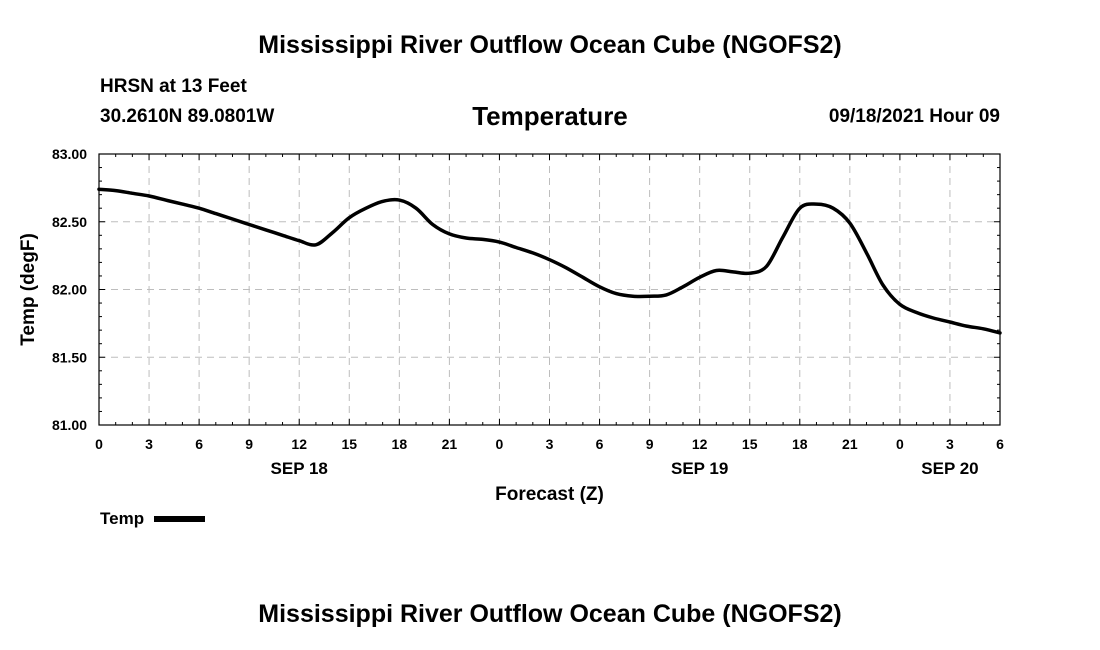 The height and width of the screenshot is (650, 1100). I want to click on valid-time-label: 09/18/2021 Hour 09, so click(914, 116).